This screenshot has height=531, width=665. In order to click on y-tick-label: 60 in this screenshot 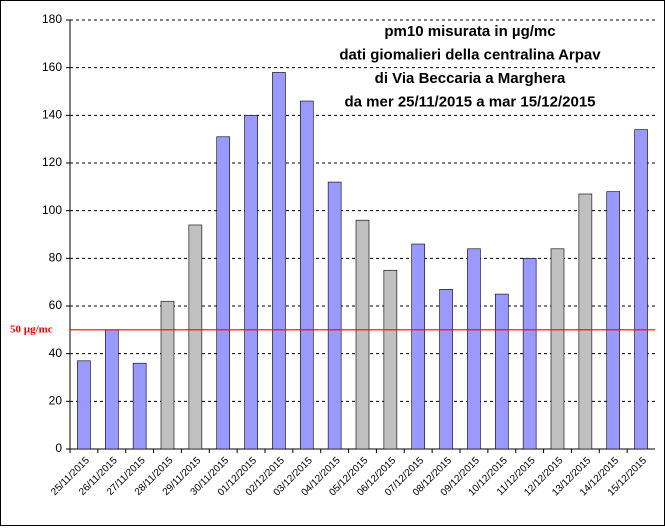, I will do `click(56, 305)`.